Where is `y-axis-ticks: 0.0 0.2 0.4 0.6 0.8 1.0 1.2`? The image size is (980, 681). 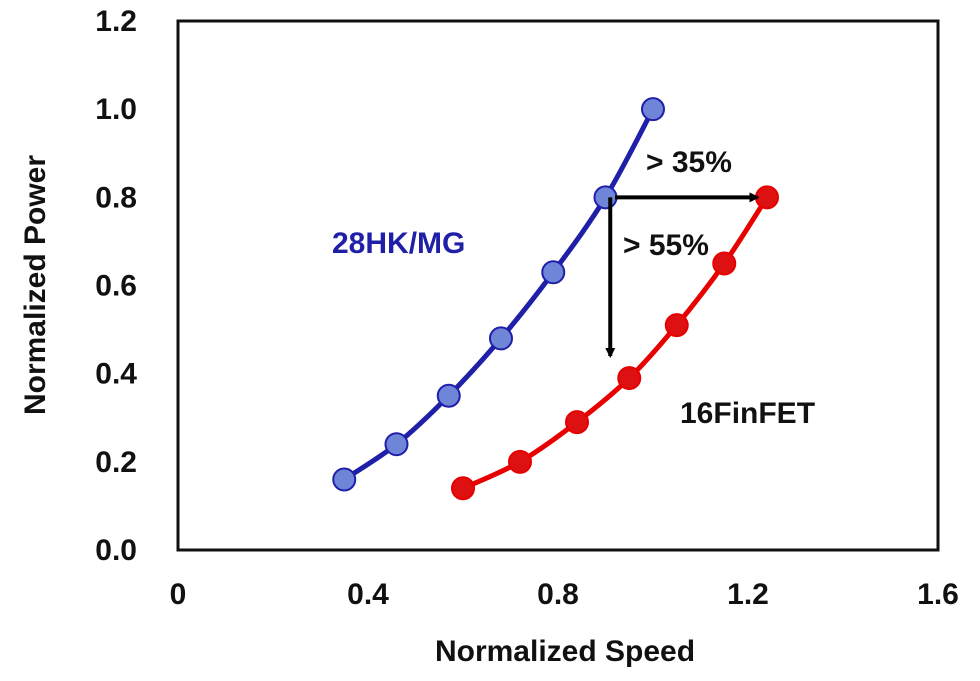
y-axis-ticks: 0.0 0.2 0.4 0.6 0.8 1.0 1.2 is located at coordinates (116, 286).